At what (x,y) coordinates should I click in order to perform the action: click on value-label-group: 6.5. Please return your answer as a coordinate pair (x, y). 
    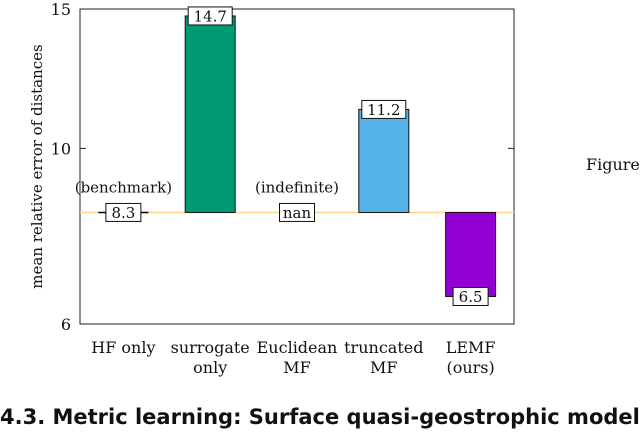
    Looking at the image, I should click on (470, 296).